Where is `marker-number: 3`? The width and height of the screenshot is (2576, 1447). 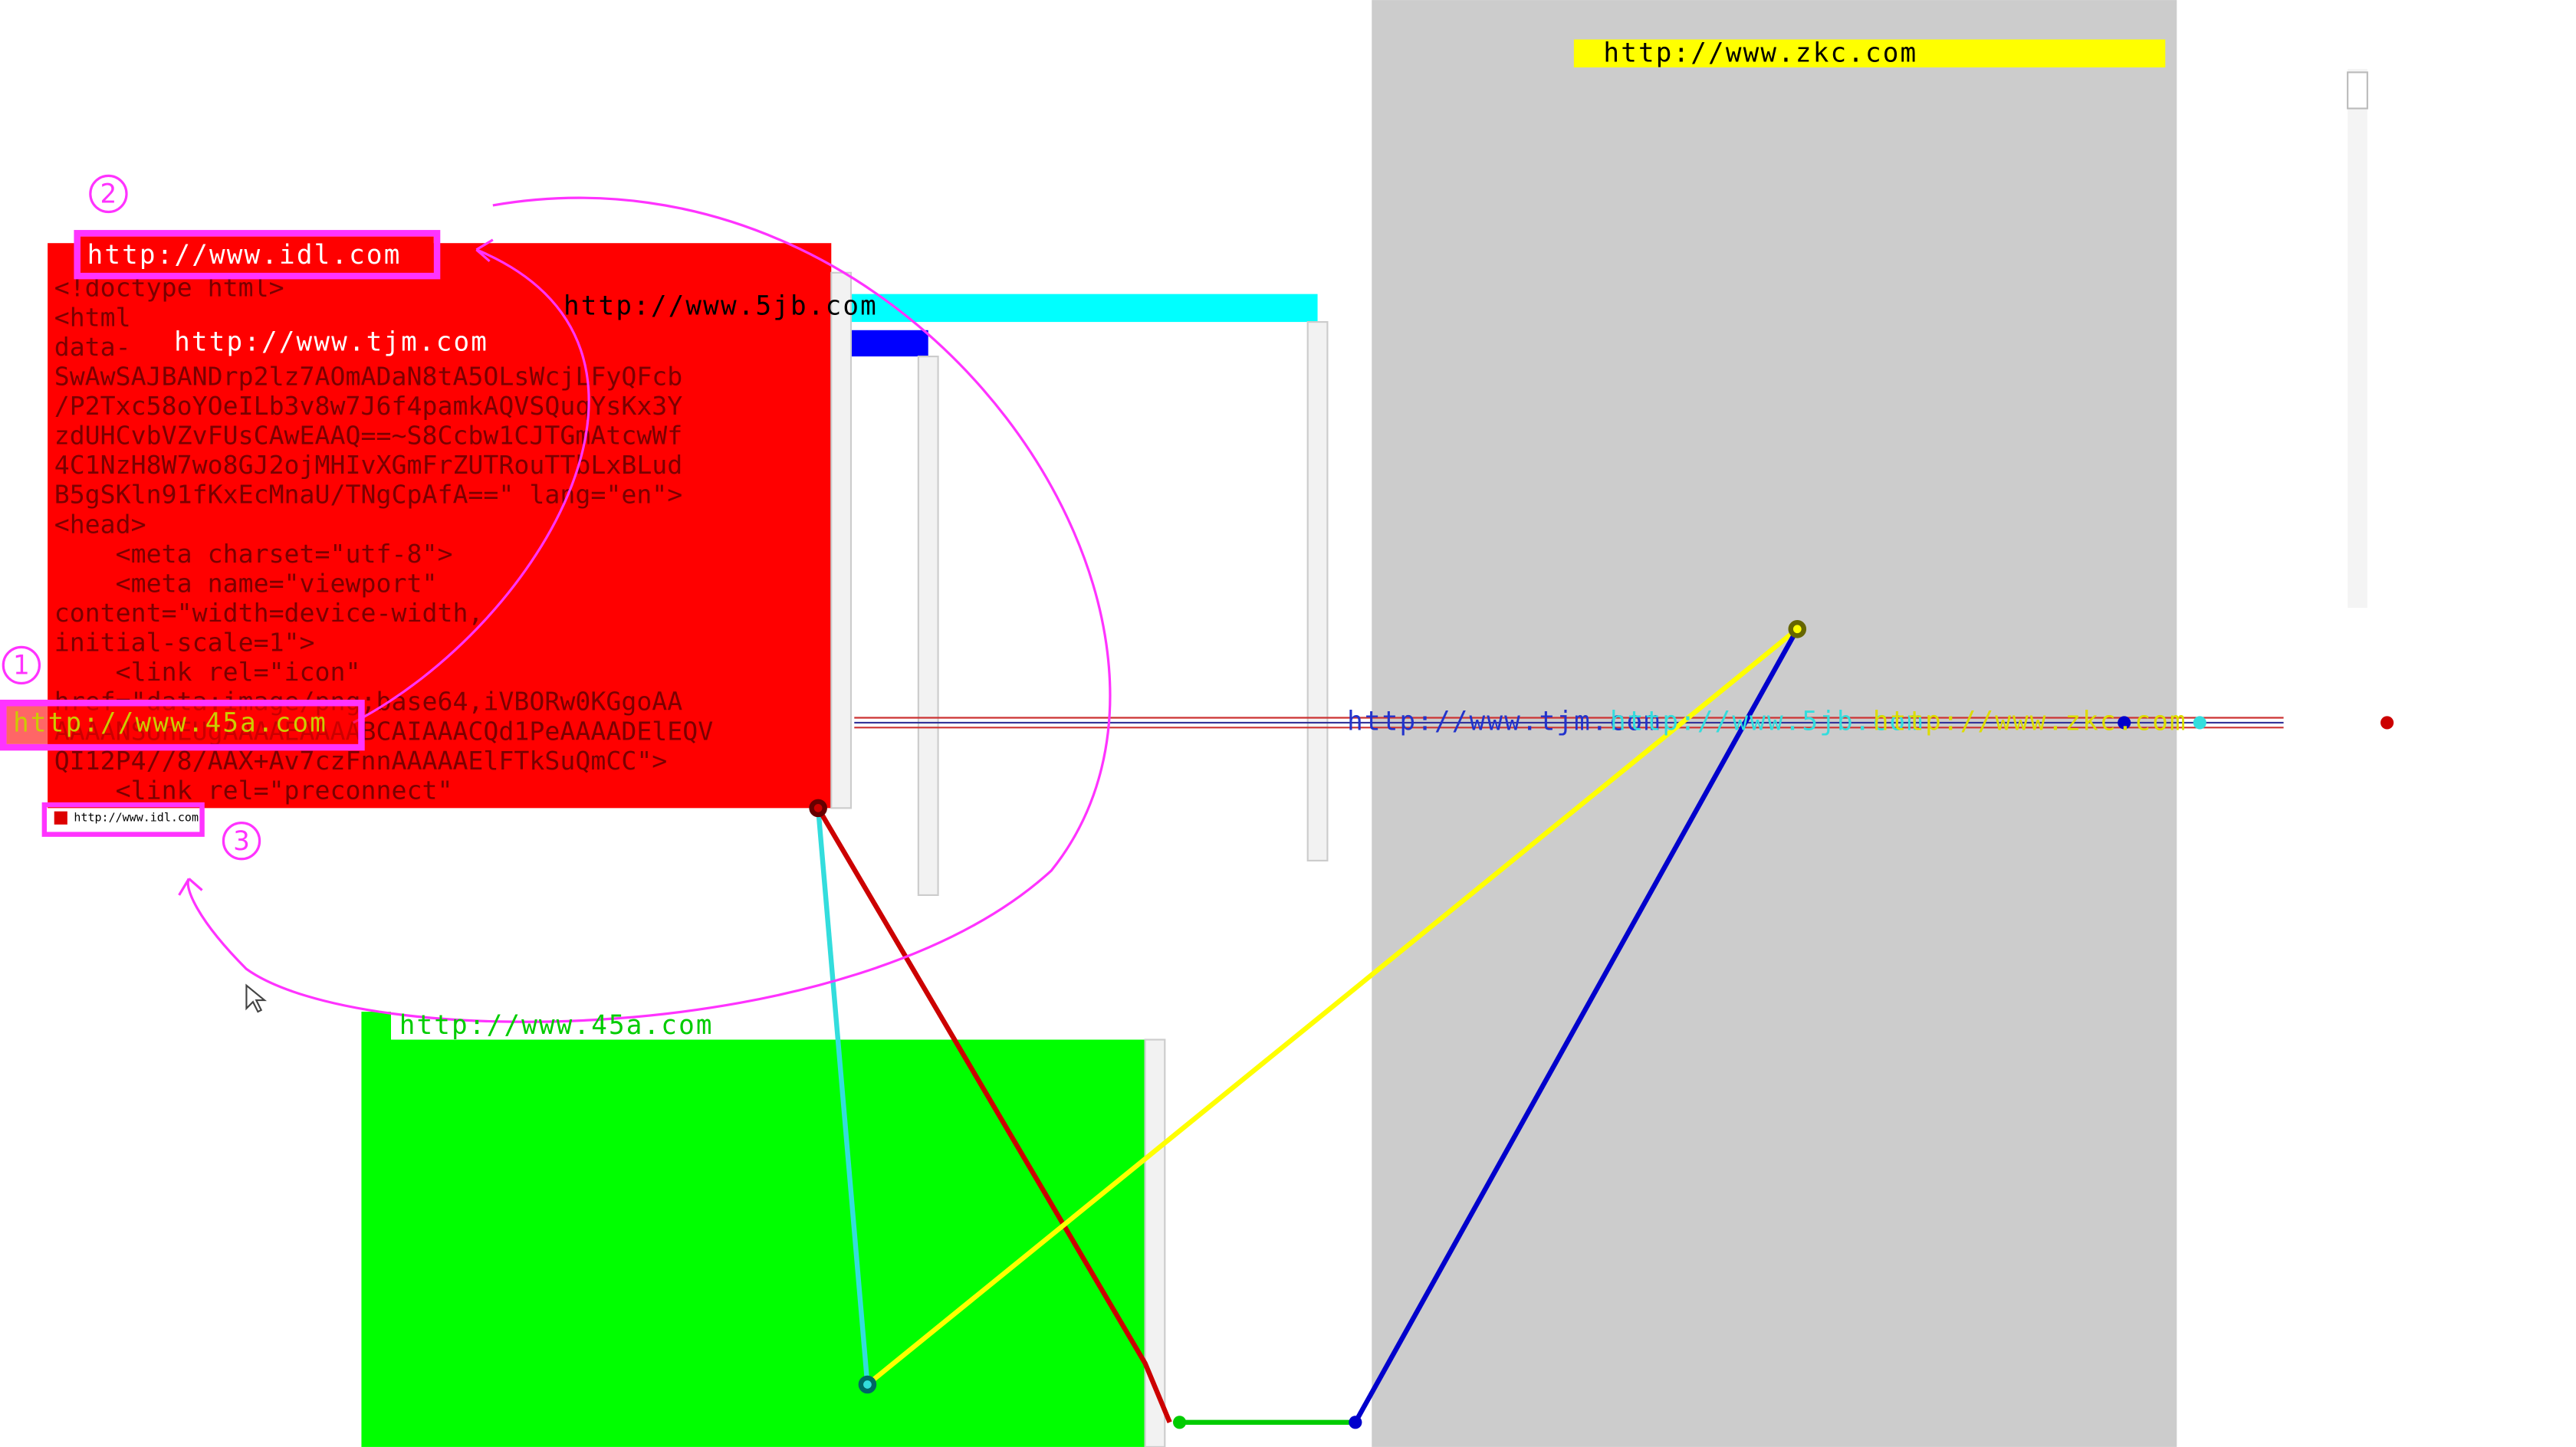
marker-number: 3 is located at coordinates (242, 842).